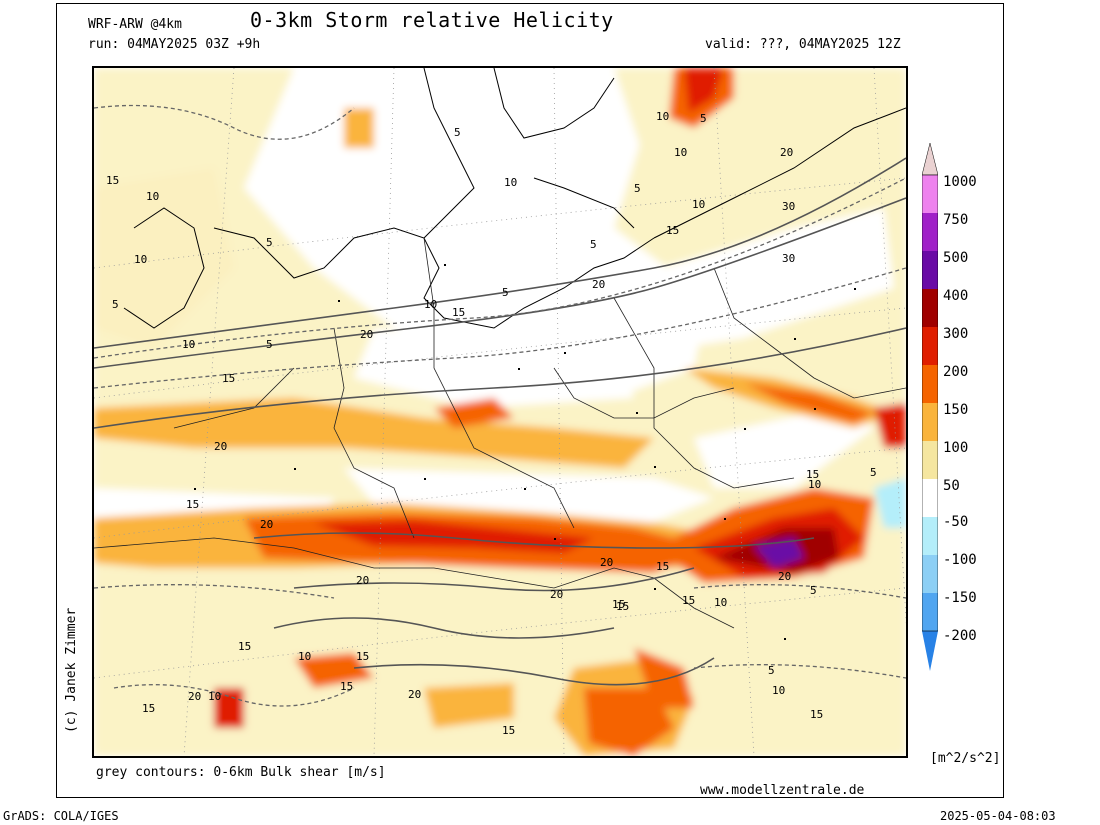 The width and height of the screenshot is (1100, 825). What do you see at coordinates (782, 790) in the screenshot?
I see `website-link: www.modellzentrale.de` at bounding box center [782, 790].